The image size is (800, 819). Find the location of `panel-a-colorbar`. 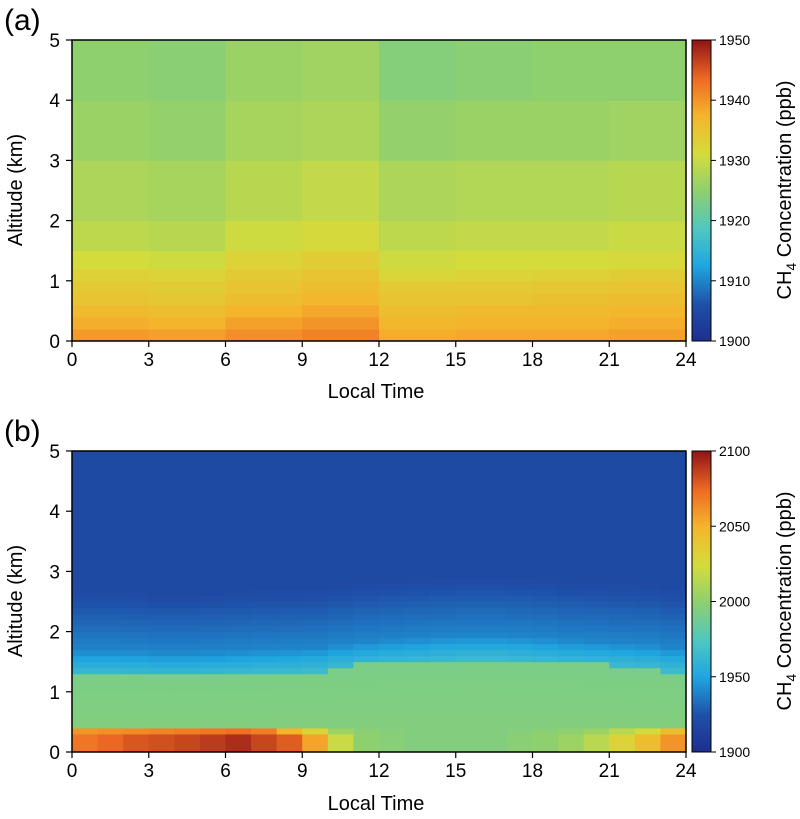

panel-a-colorbar is located at coordinates (701, 190).